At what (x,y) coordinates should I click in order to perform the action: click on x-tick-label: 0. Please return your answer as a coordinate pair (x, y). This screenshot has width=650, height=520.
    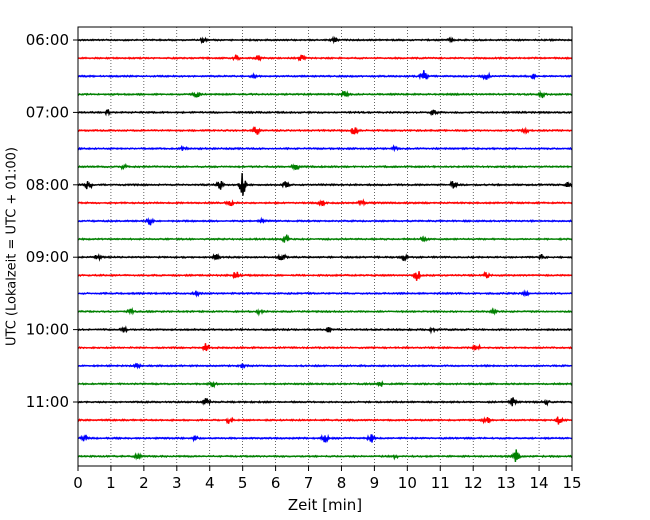
    Looking at the image, I should click on (78, 483).